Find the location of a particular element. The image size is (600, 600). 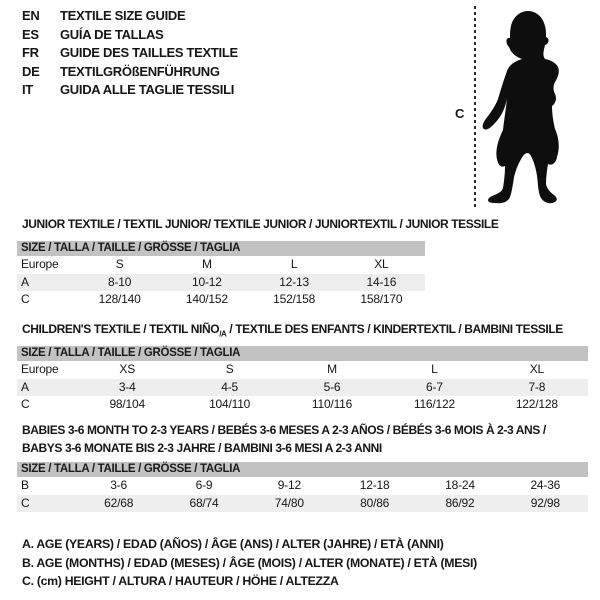

size-cell: 116/122 is located at coordinates (434, 404).